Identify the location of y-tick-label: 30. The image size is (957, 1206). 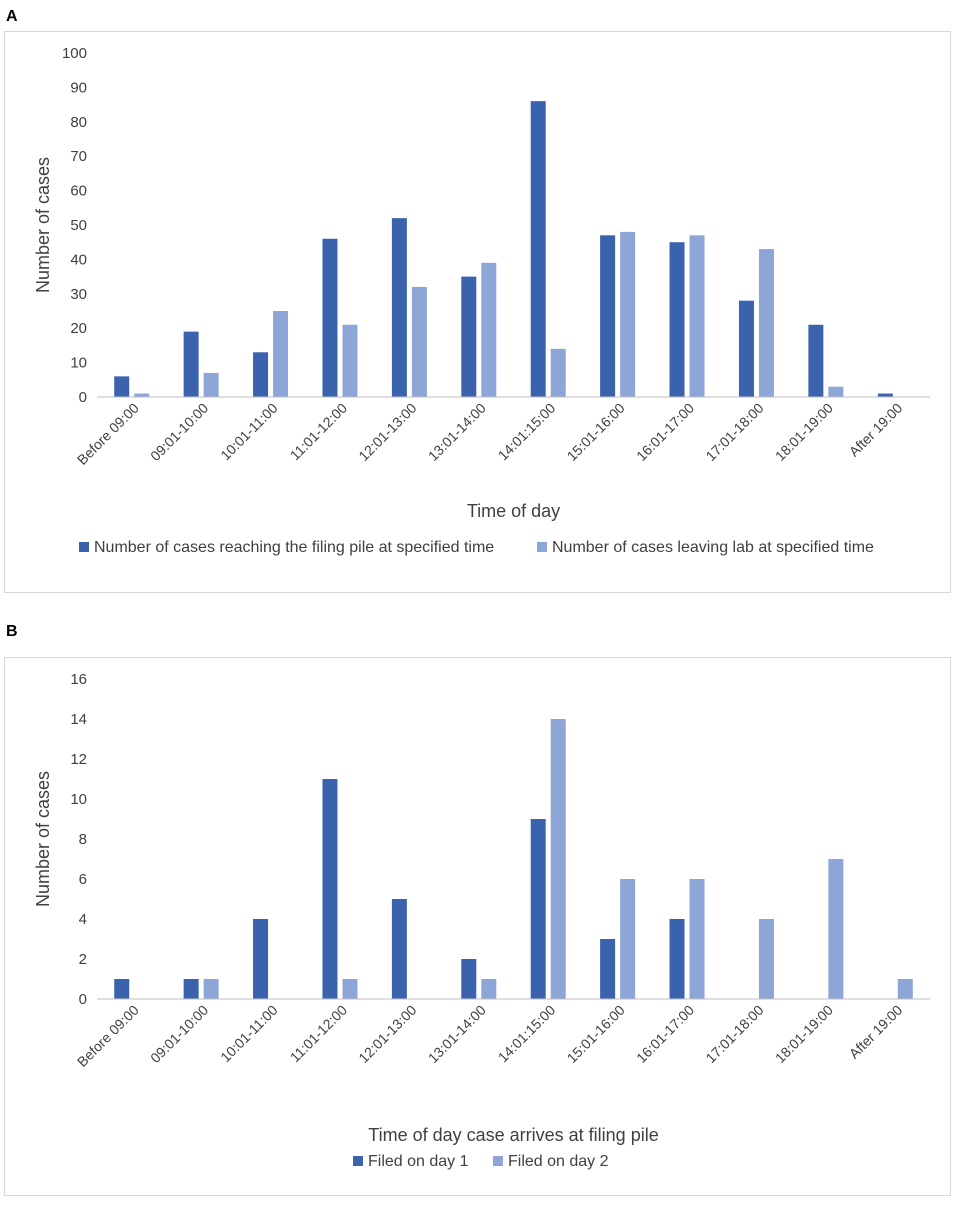
(78, 294).